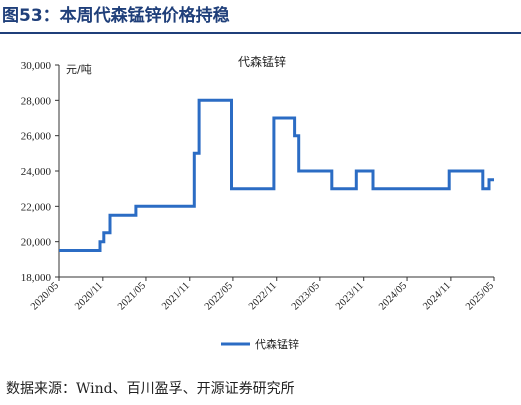 This screenshot has height=405, width=521. Describe the element at coordinates (306, 296) in the screenshot. I see `x-tick-label: 2023/05` at that location.